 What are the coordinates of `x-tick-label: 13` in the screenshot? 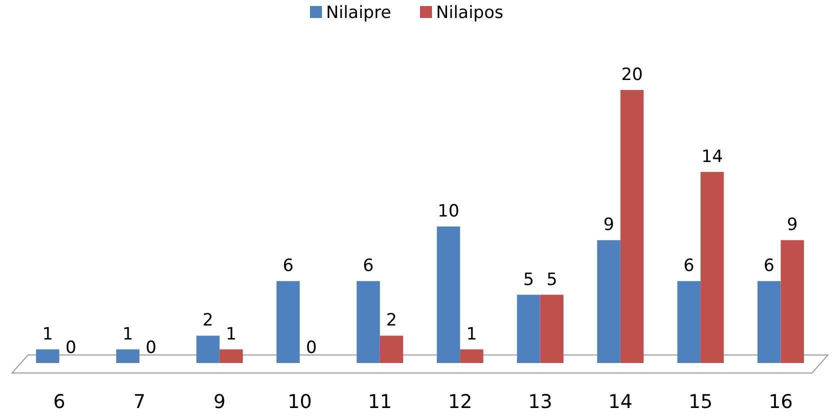 It's located at (540, 402).